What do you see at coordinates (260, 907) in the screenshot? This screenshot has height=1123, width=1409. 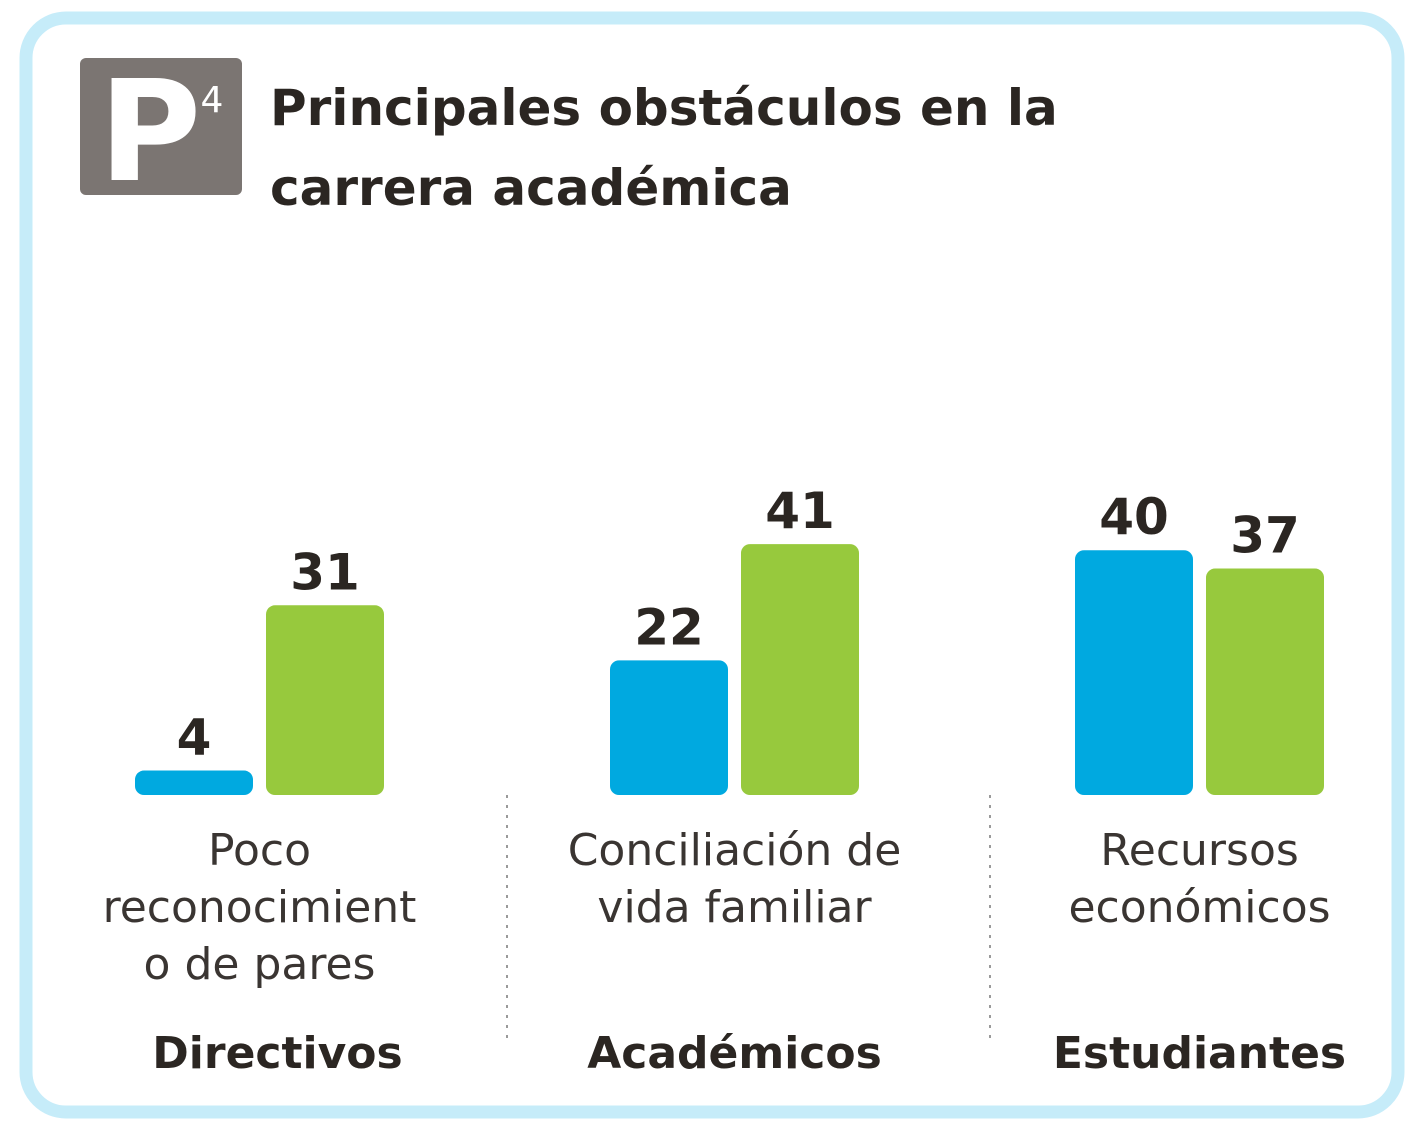 I see `category-label: reconocimient` at bounding box center [260, 907].